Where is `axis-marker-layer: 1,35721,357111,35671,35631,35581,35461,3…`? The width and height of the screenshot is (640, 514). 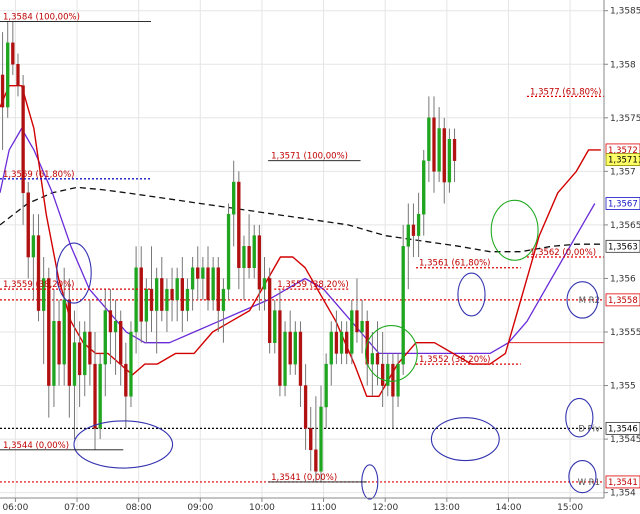 axis-marker-layer: 1,35721,357111,35671,35631,35581,35461,3… is located at coordinates (622, 316).